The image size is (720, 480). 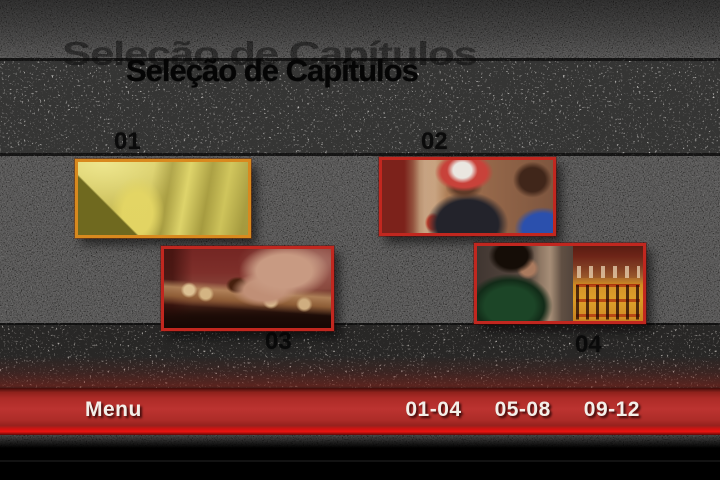 What do you see at coordinates (360, 461) in the screenshot?
I see `scanline-artifact` at bounding box center [360, 461].